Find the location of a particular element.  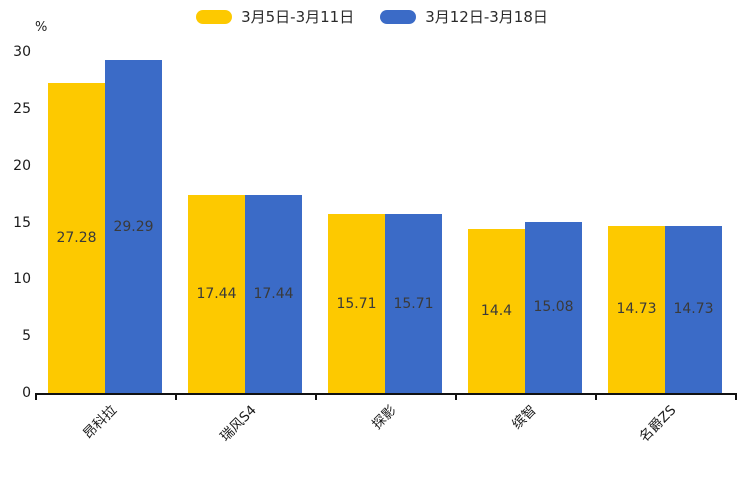

bar-value-label: 14.4 is located at coordinates (496, 311).